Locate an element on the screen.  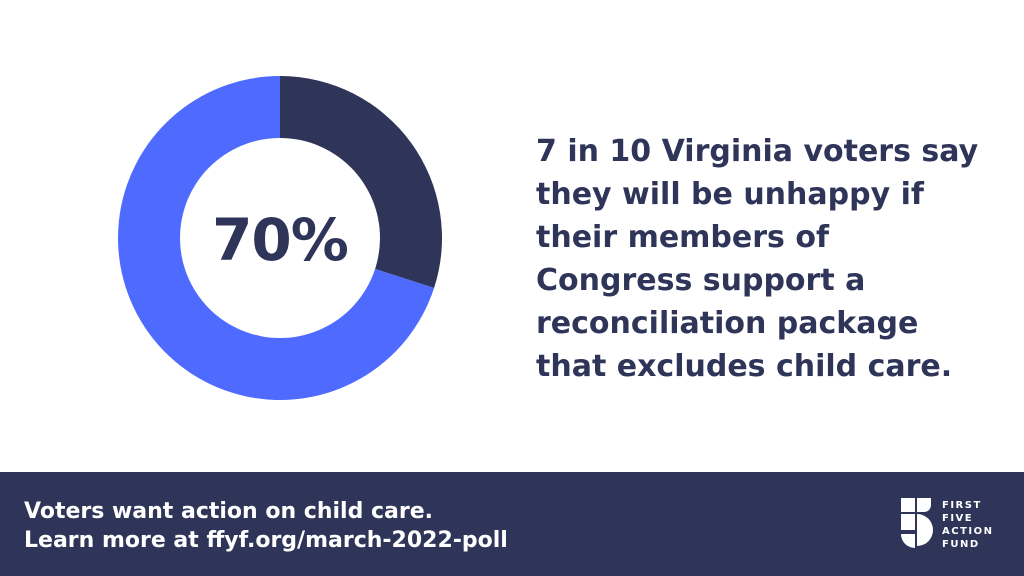
logo-word: FIVE is located at coordinates (958, 518).